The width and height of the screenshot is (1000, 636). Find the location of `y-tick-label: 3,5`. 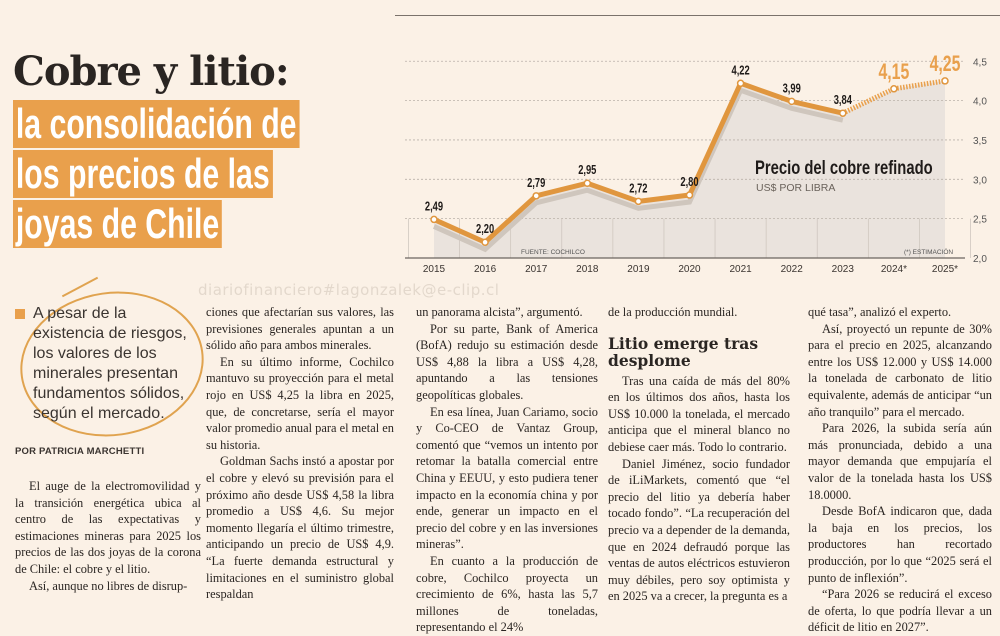

y-tick-label: 3,5 is located at coordinates (980, 141).